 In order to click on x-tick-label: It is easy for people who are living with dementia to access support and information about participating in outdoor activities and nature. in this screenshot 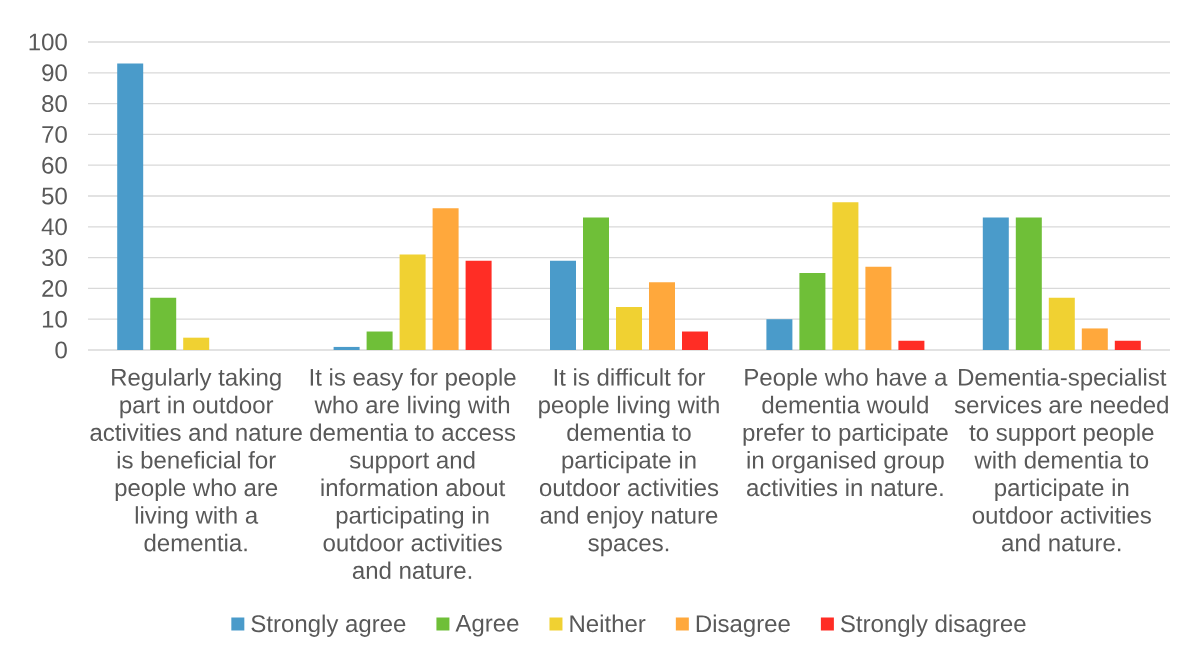, I will do `click(413, 474)`.